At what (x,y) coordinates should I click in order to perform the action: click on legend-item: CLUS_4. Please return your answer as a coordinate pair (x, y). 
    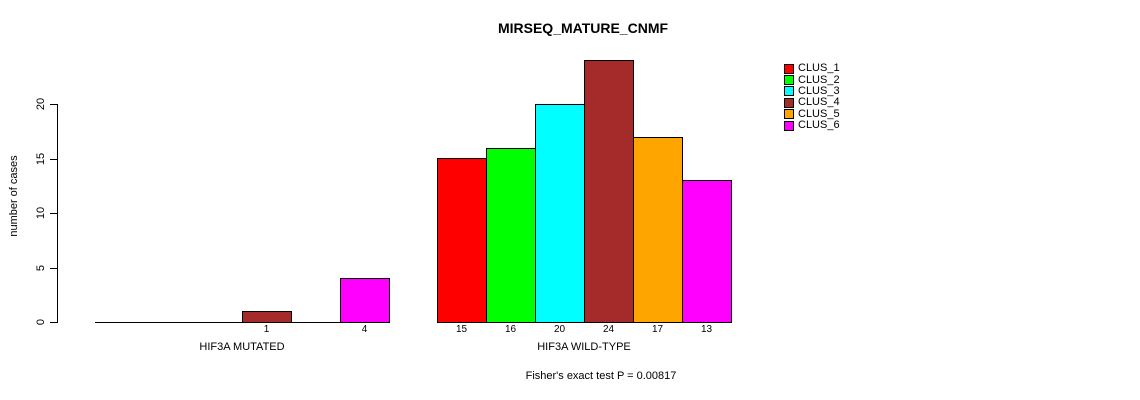
    Looking at the image, I should click on (812, 102).